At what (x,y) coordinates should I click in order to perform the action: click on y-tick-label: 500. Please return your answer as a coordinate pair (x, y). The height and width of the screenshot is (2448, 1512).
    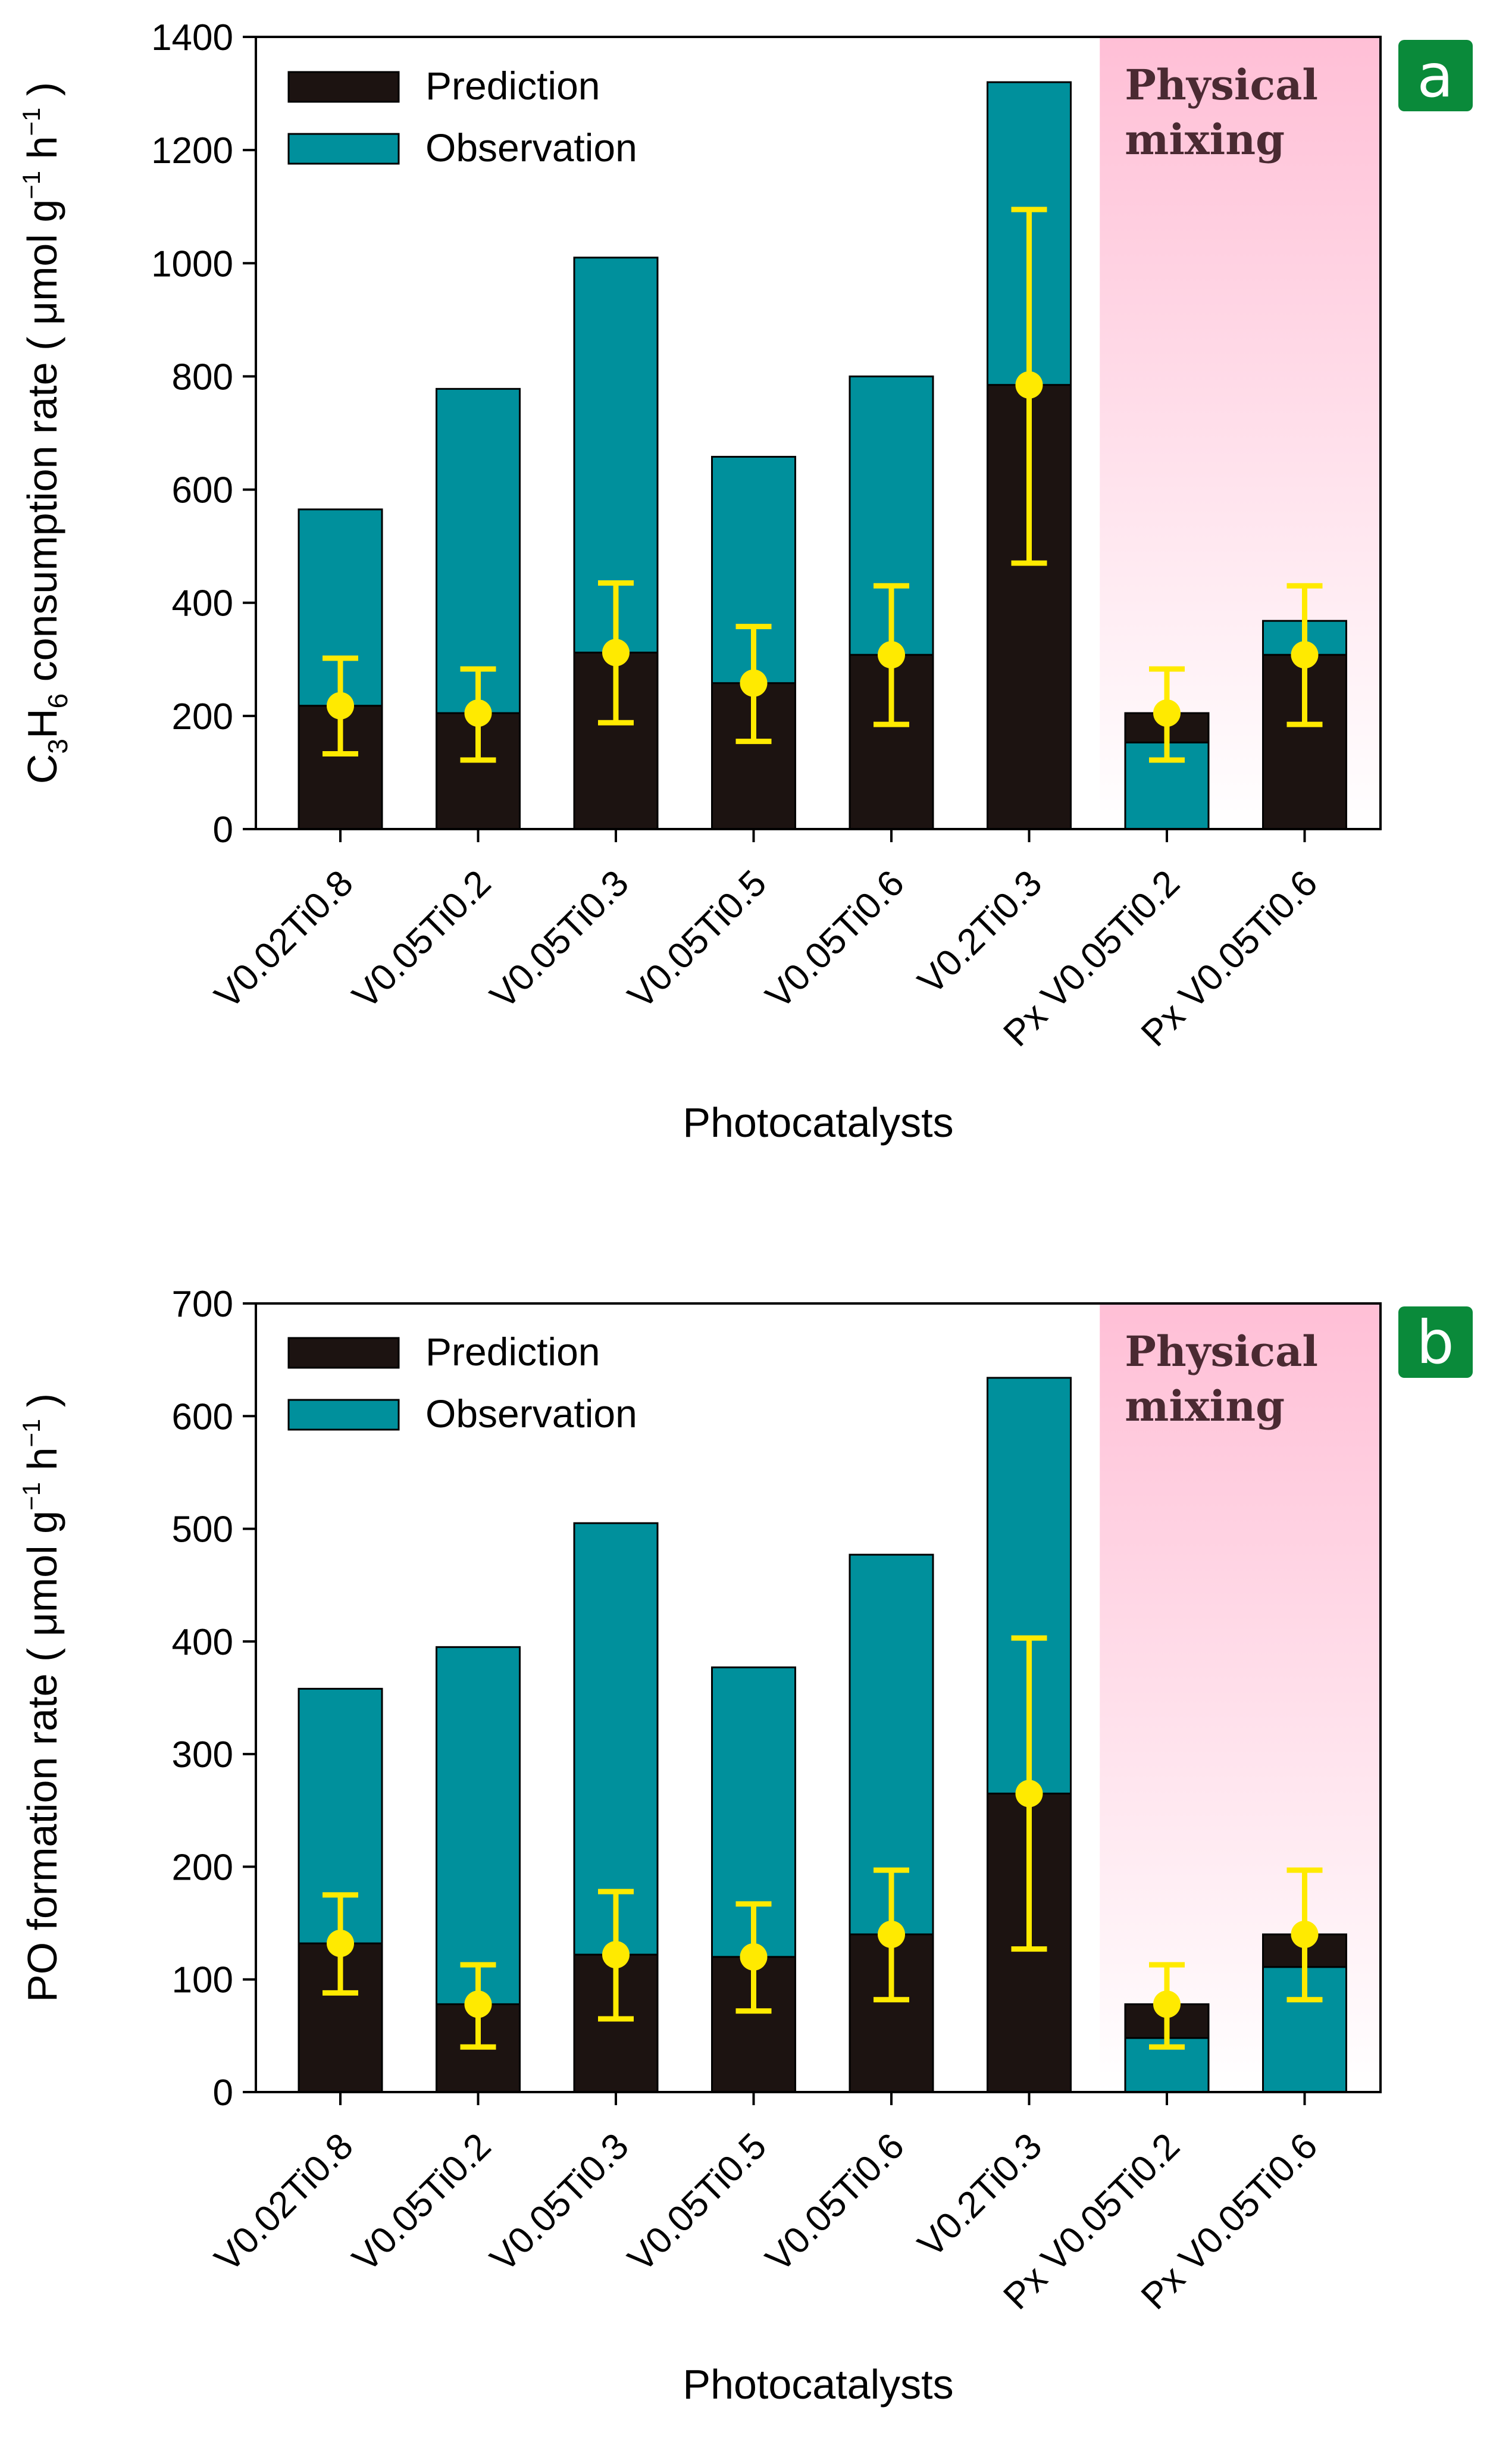
    Looking at the image, I should click on (202, 1529).